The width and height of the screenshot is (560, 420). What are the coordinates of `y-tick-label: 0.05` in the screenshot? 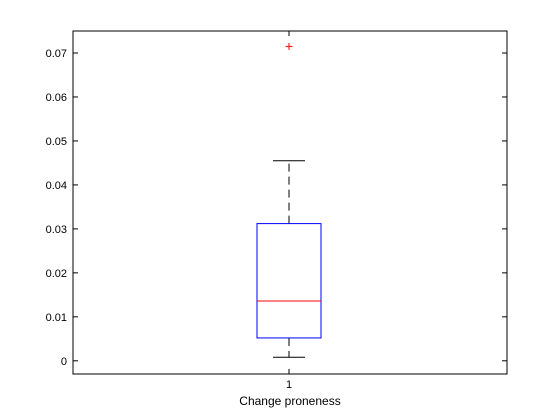 It's located at (56, 142).